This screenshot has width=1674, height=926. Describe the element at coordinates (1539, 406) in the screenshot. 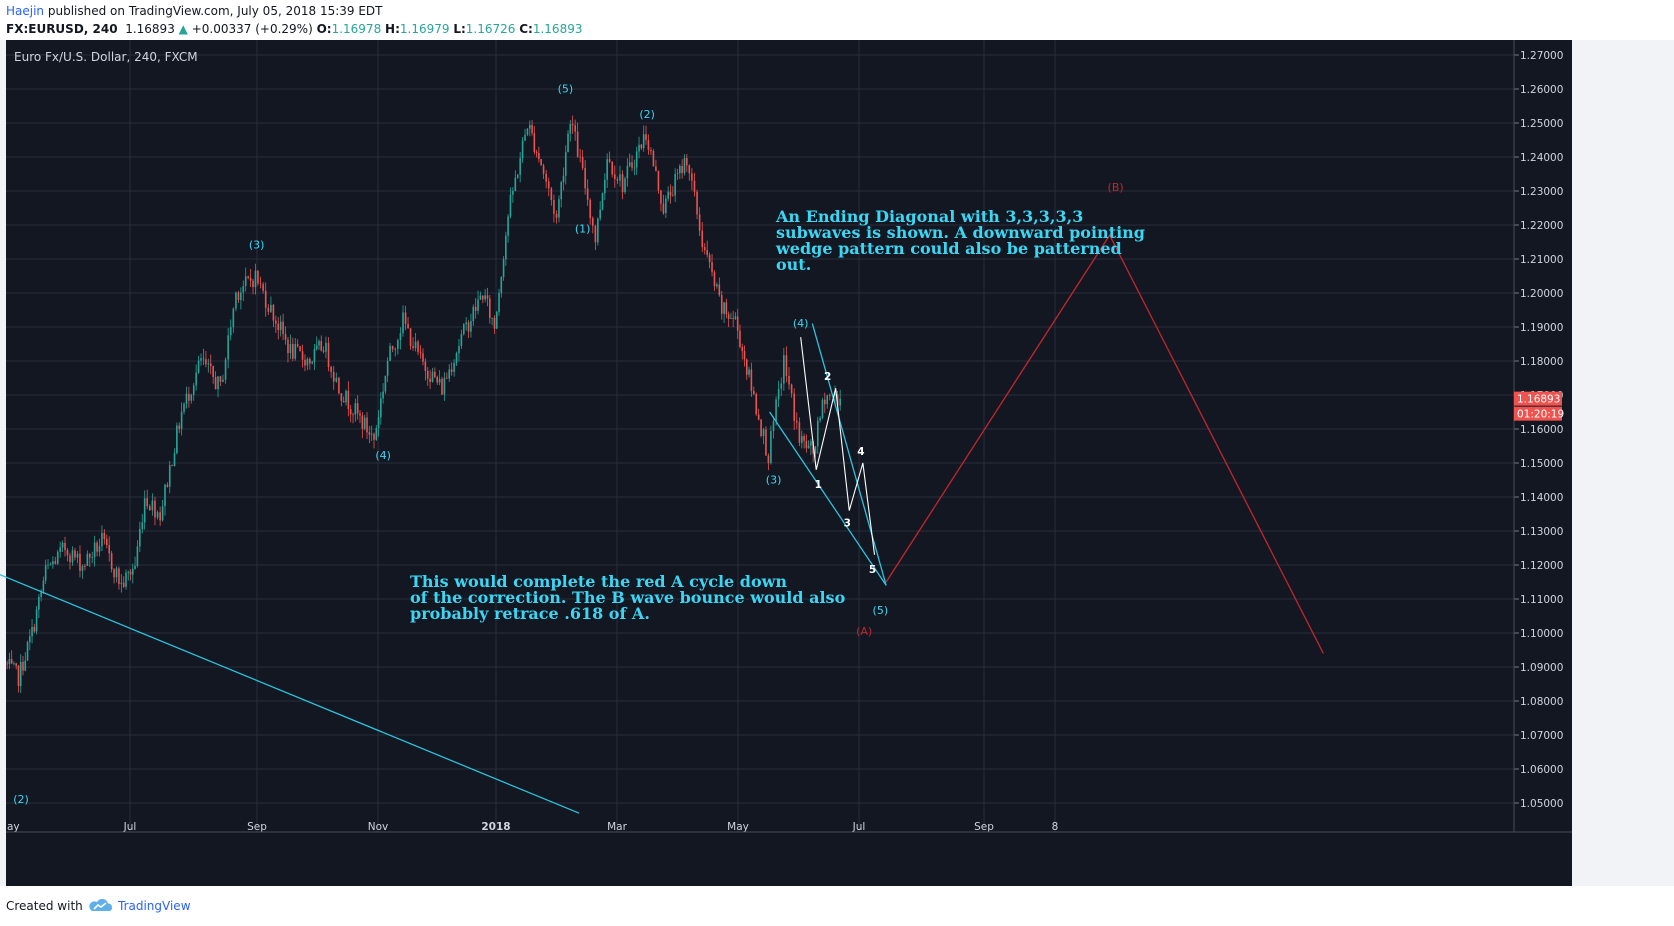

I see `last-price-badge: 1.16893 01:20:19` at that location.